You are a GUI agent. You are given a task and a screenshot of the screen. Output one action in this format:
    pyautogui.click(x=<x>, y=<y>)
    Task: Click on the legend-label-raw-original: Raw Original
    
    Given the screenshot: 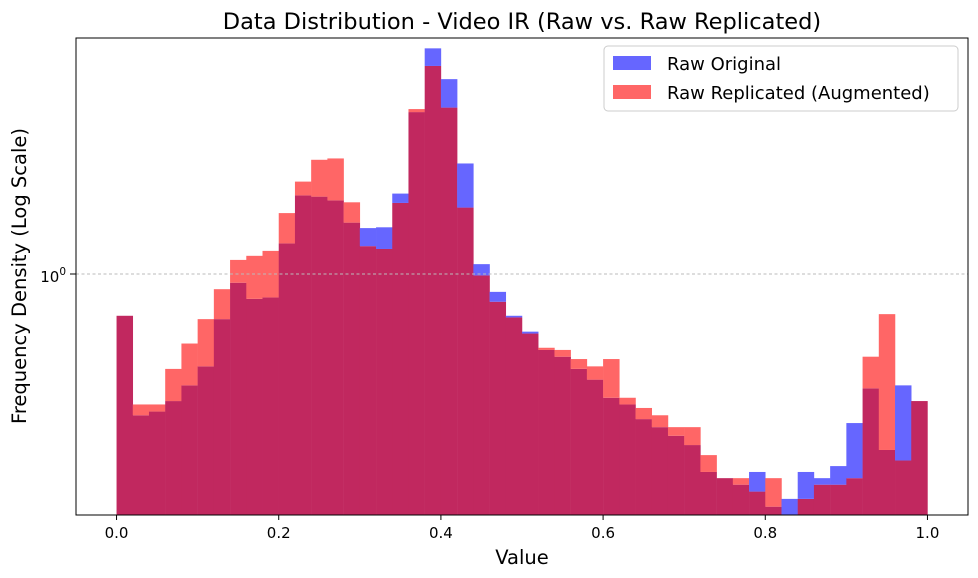 What is the action you would take?
    pyautogui.click(x=724, y=64)
    